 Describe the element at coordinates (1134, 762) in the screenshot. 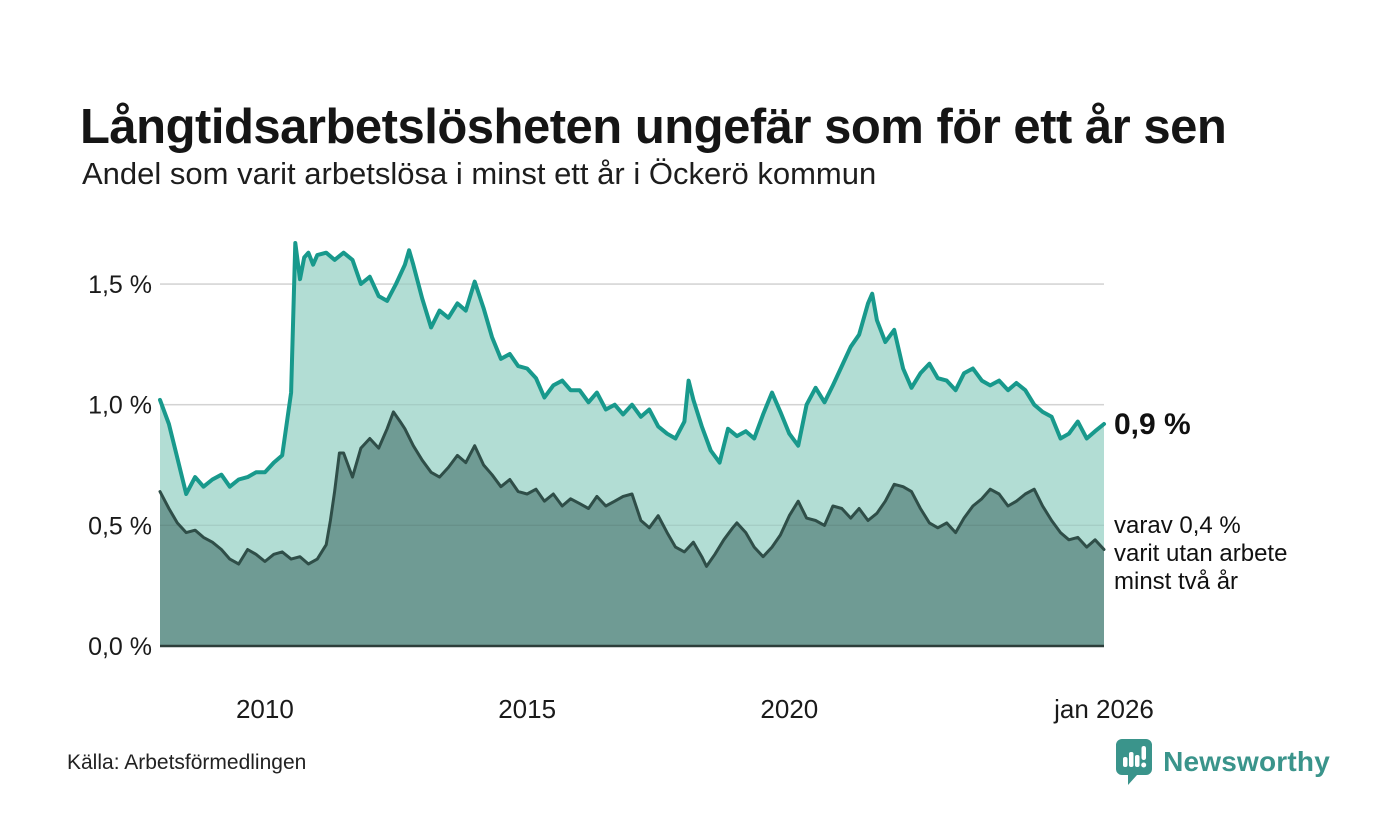

I see `newsworthy-logo-icon` at that location.